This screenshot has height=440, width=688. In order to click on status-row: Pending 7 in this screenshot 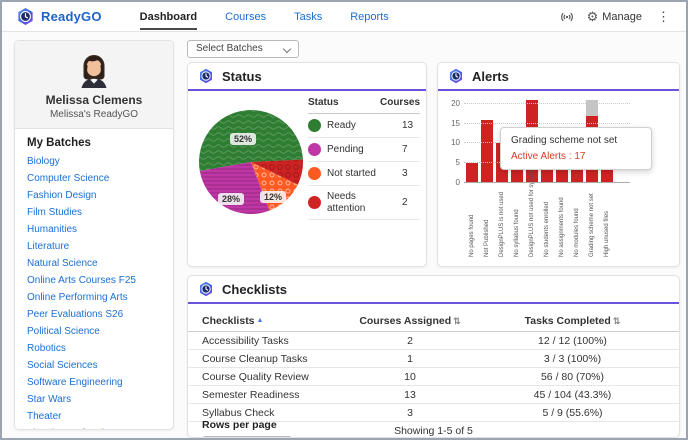, I will do `click(364, 150)`.